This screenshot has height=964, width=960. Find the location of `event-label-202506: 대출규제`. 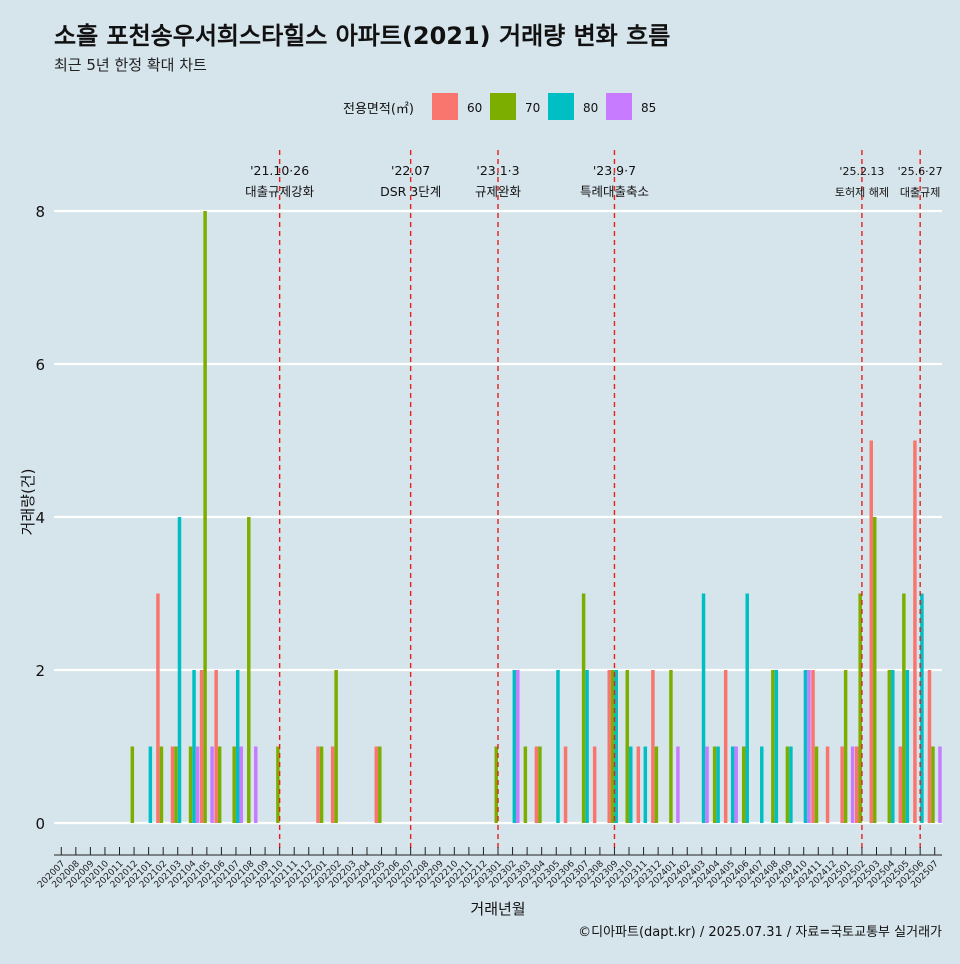

event-label-202506: 대출규제 is located at coordinates (920, 192).